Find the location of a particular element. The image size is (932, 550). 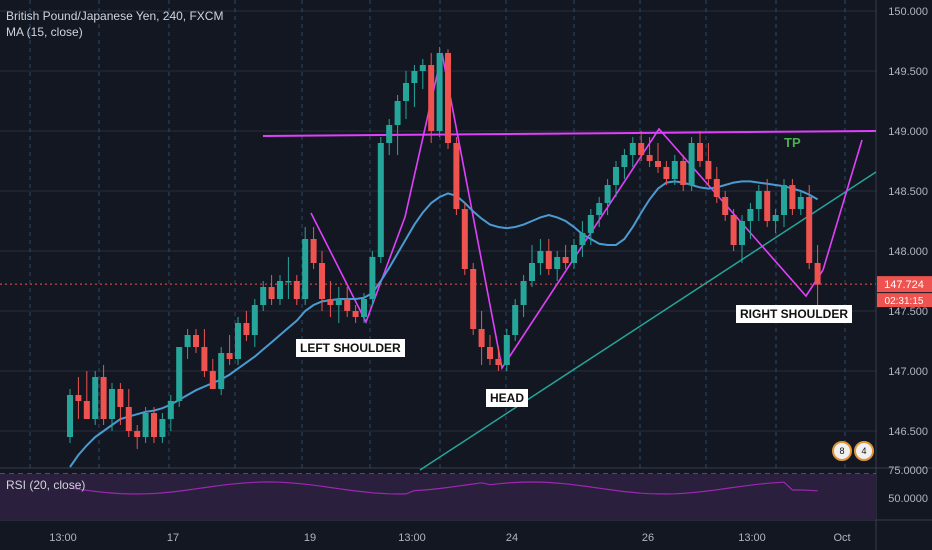

right-shoulder-label: RIGHT SHOULDER is located at coordinates (794, 314).